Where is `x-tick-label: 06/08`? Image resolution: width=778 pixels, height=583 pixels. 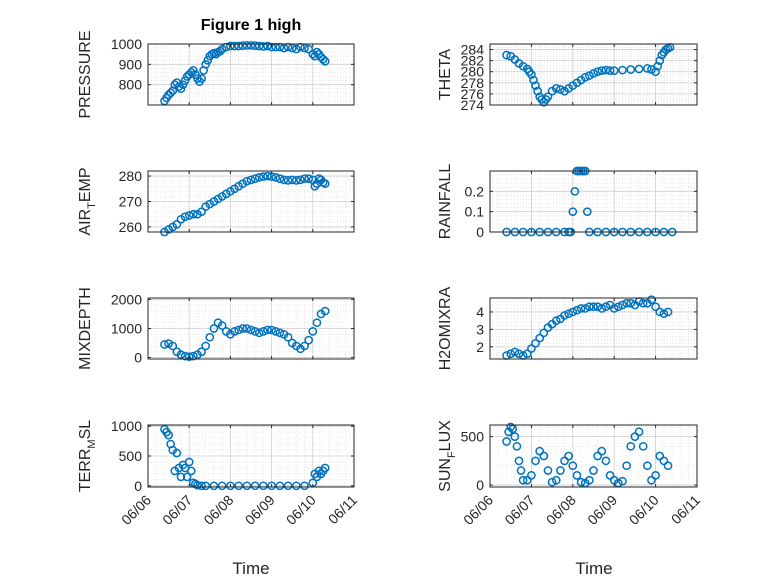 x-tick-label: 06/08 is located at coordinates (561, 510).